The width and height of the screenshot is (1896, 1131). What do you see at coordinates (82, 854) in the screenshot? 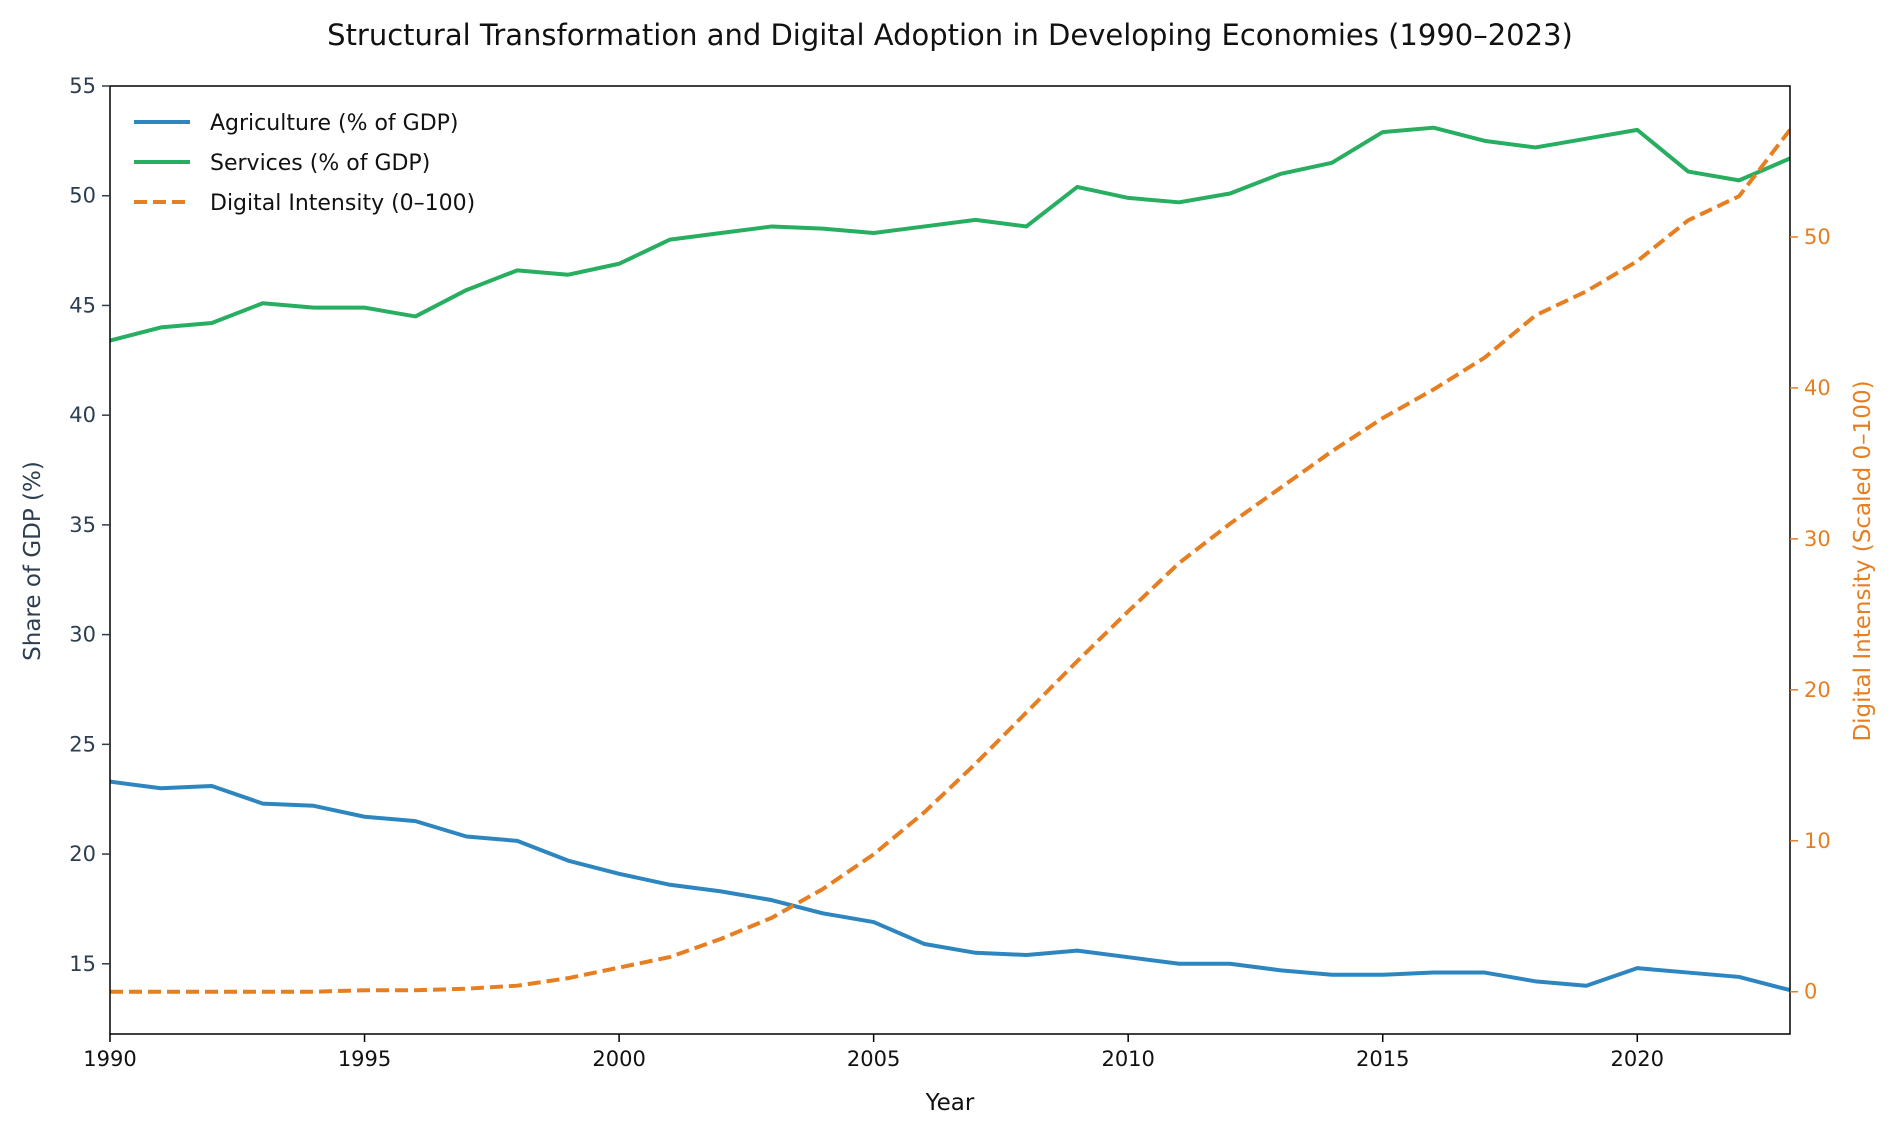
I see `y-left-tick-label: 20` at bounding box center [82, 854].